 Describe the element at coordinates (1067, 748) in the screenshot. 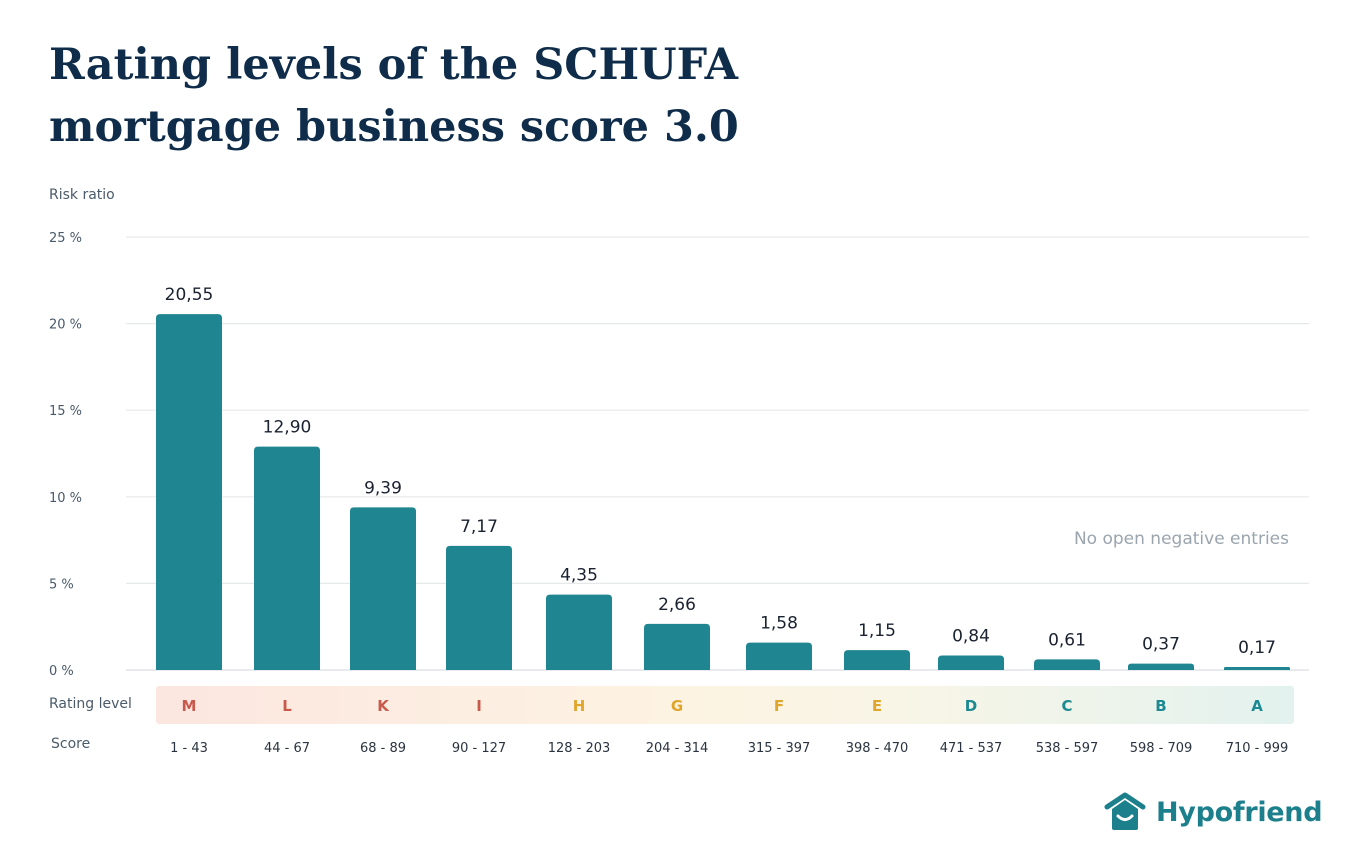

I see `score-range-C: 538 - 597` at that location.